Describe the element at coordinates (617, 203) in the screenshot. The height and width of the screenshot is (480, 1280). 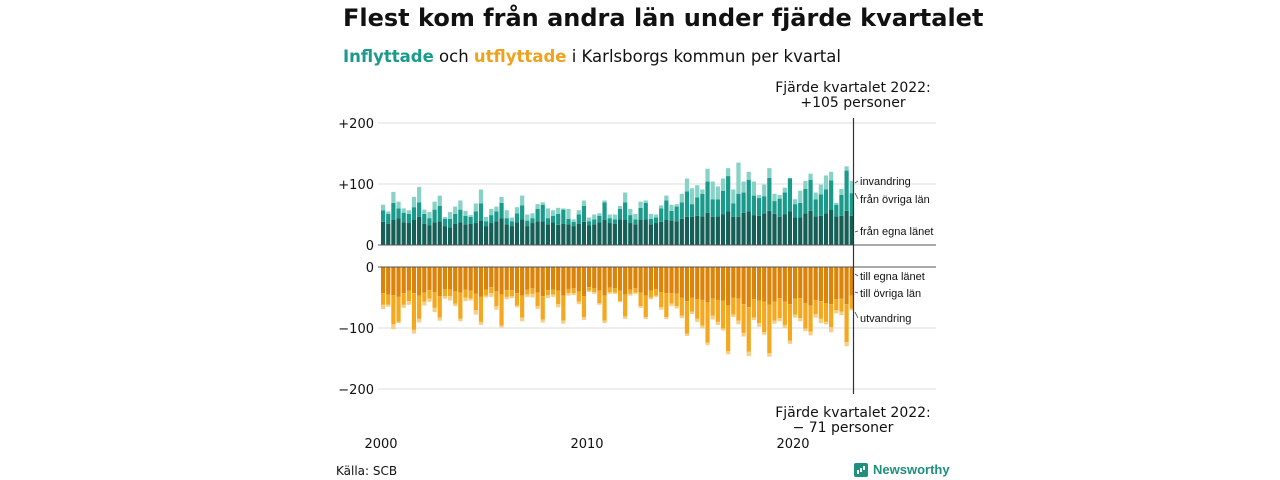
I see `bars-inflyttade` at that location.